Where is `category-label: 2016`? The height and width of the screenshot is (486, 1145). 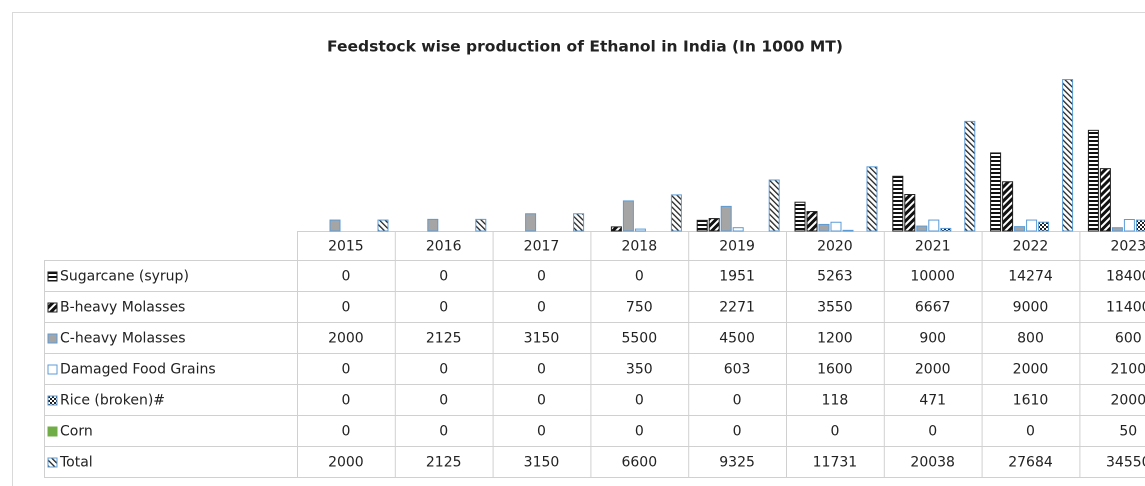 category-label: 2016 is located at coordinates (444, 247).